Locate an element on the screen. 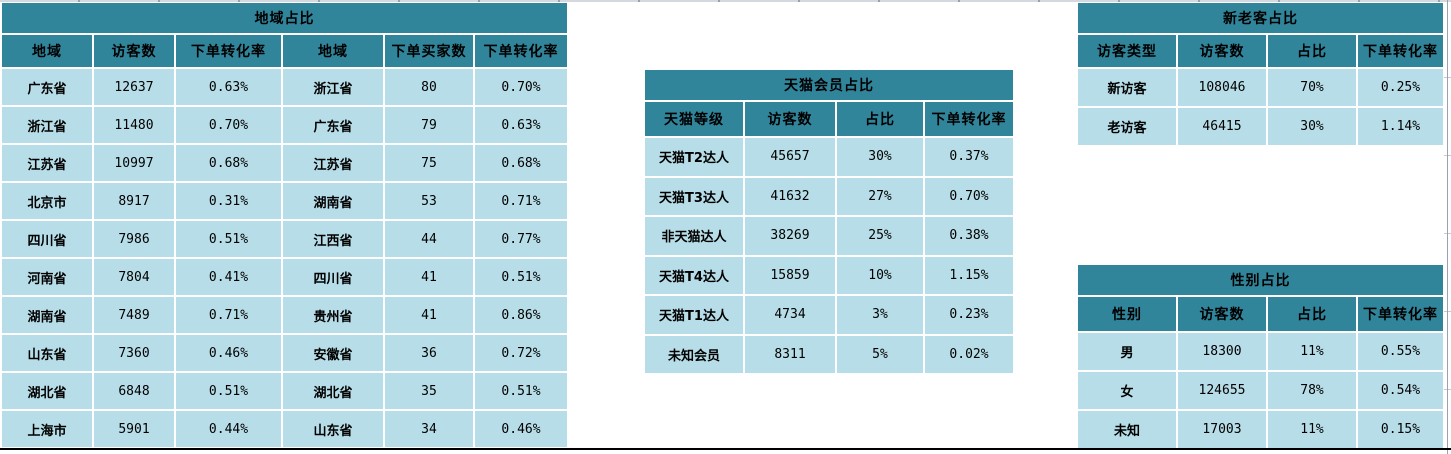 The height and width of the screenshot is (454, 1451). region-table-cell: 79 is located at coordinates (429, 125).